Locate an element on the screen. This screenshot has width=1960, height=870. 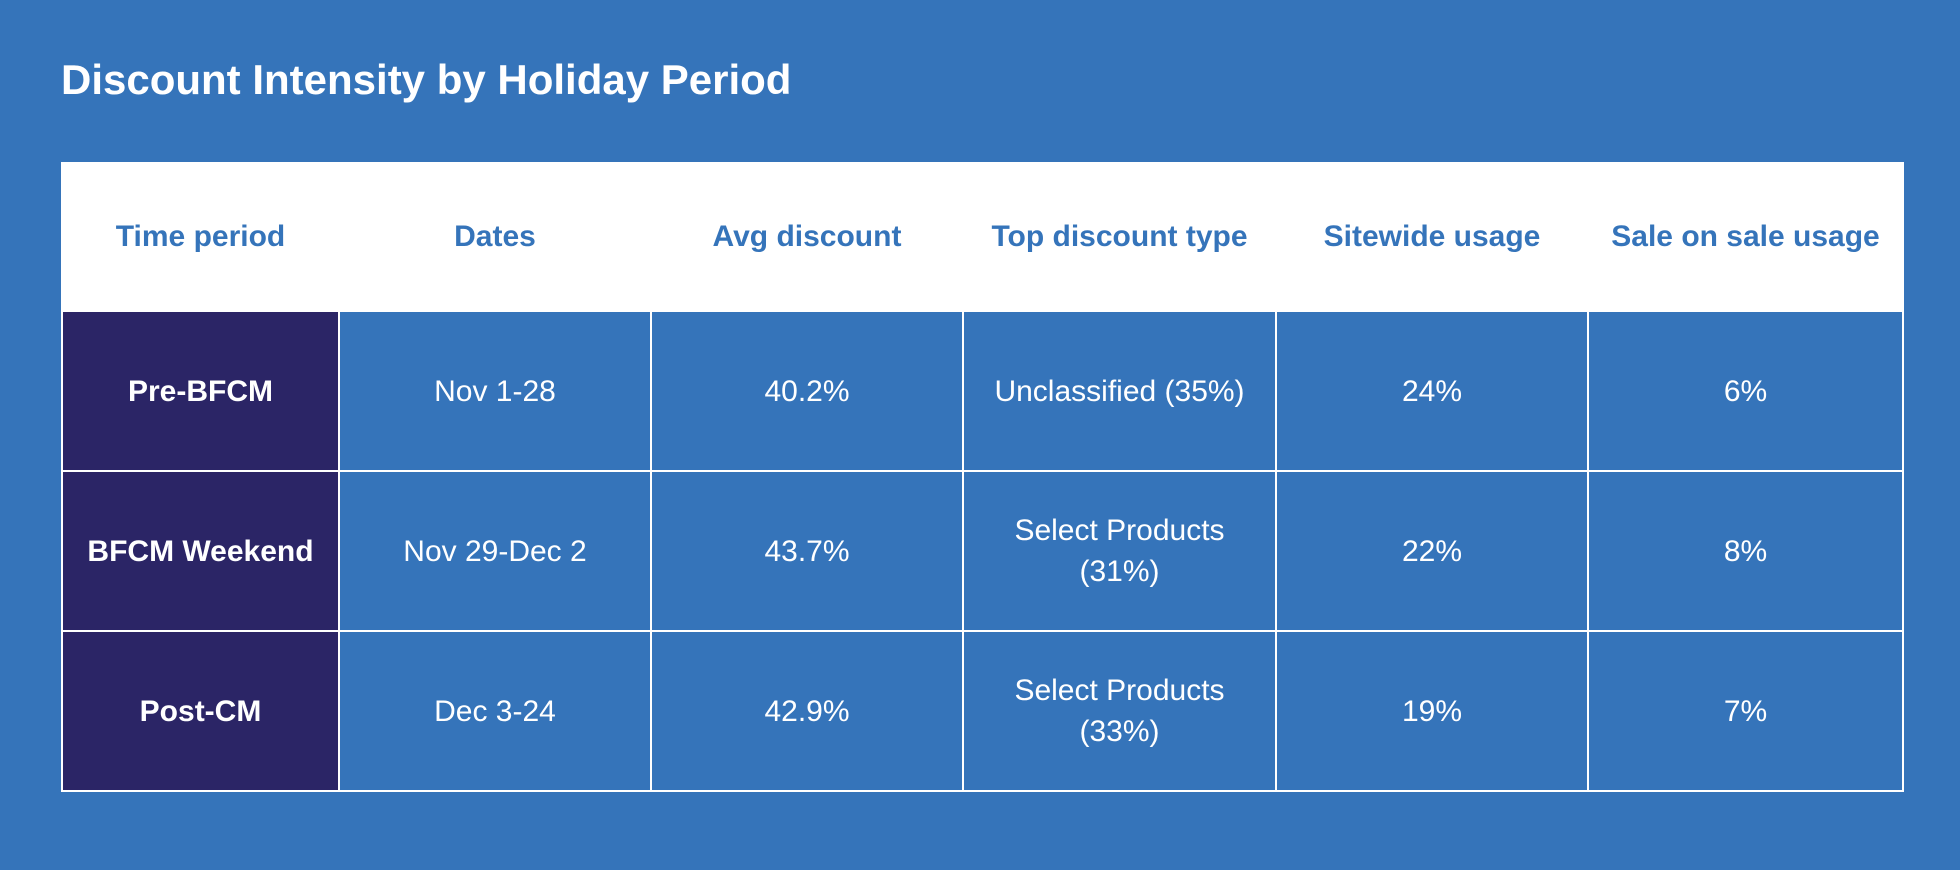
cell-dates: Dec 3-24 is located at coordinates (495, 711).